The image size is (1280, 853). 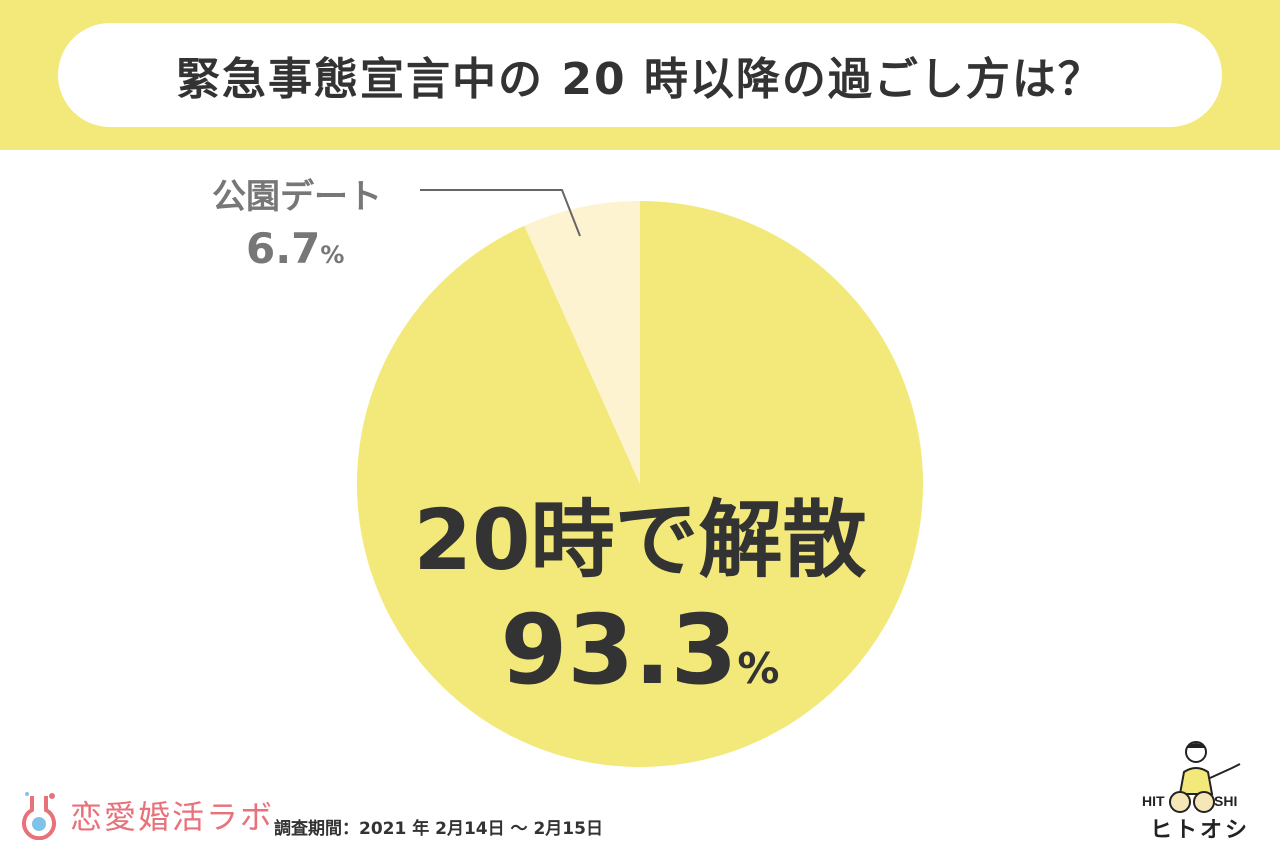 I want to click on chart-title: 緊急事態宣言中の 20 時以降の過ごし方は？, so click(x=640, y=79).